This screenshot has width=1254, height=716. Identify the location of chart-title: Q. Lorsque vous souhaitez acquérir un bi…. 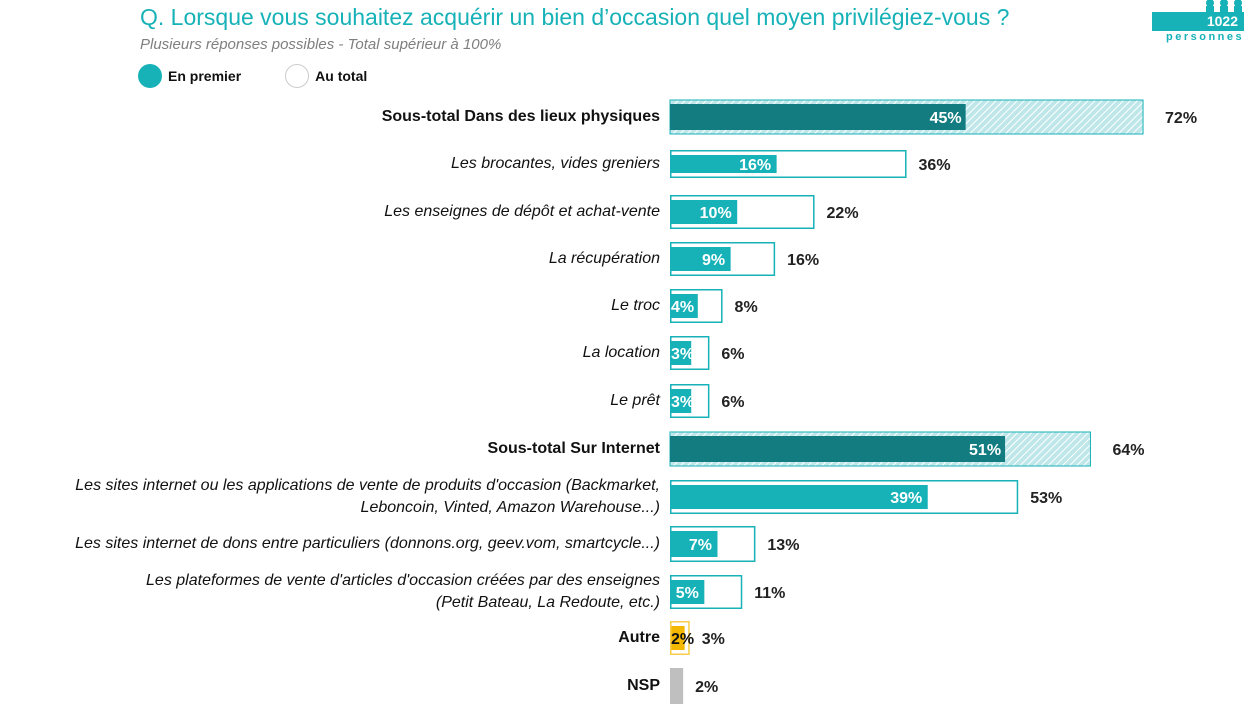
(575, 17).